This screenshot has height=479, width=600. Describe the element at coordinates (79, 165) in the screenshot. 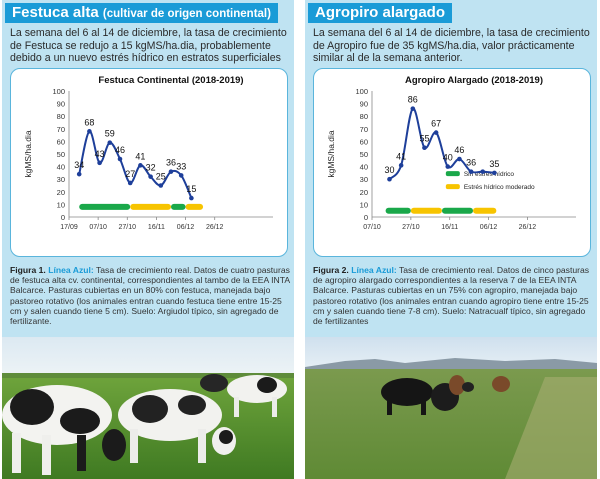

I see `data-label: 34` at that location.